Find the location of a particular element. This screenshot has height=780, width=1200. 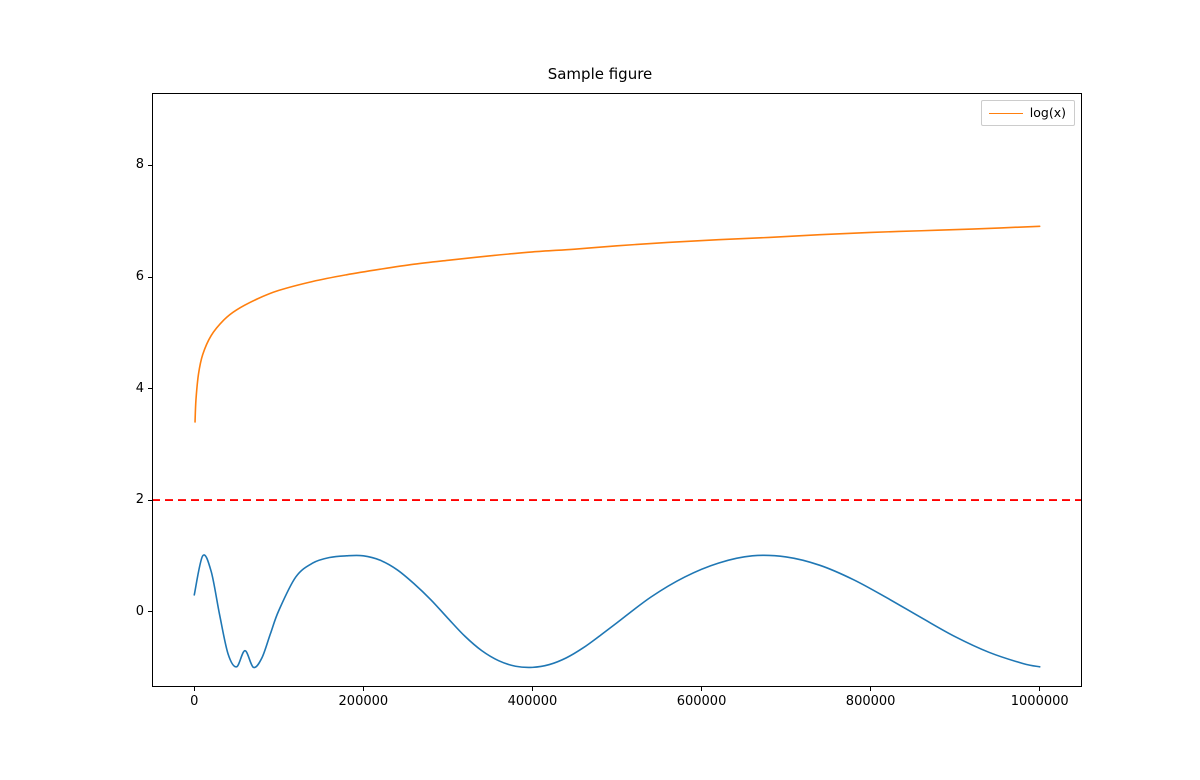

x-axis-tick-labels: 0 200000 400000 600000 800000 1000000 is located at coordinates (617, 704).